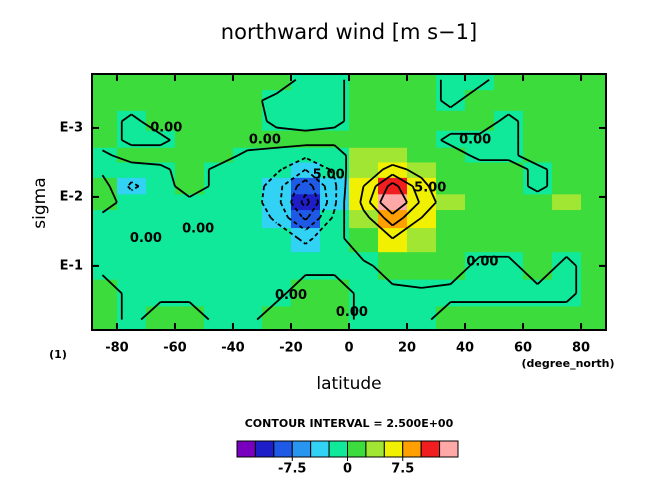 The height and width of the screenshot is (495, 649). Describe the element at coordinates (567, 363) in the screenshot. I see `x-units: (degree_north)` at that location.